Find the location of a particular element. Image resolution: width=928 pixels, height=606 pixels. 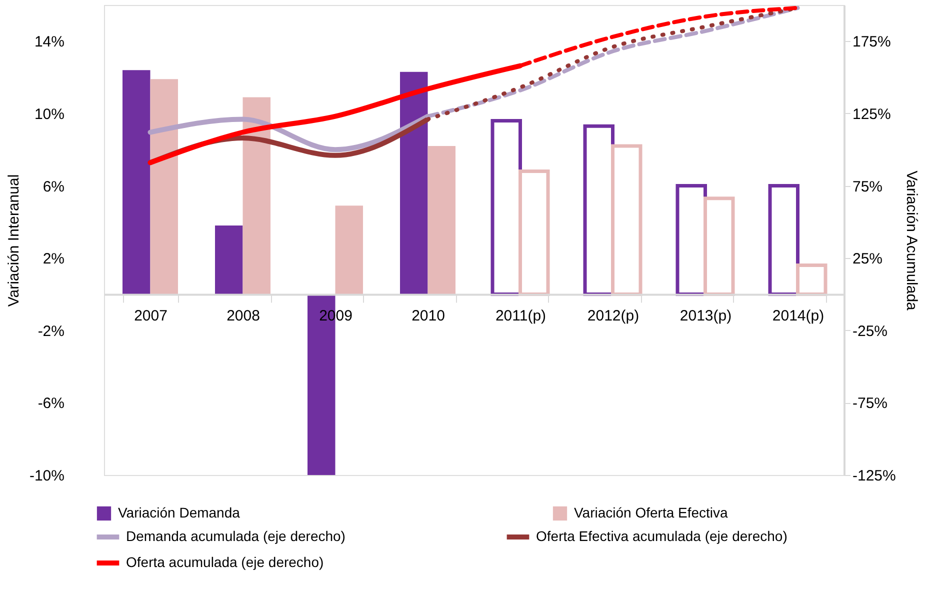

legend-label: Demanda acumulada (eje derecho) is located at coordinates (236, 536).